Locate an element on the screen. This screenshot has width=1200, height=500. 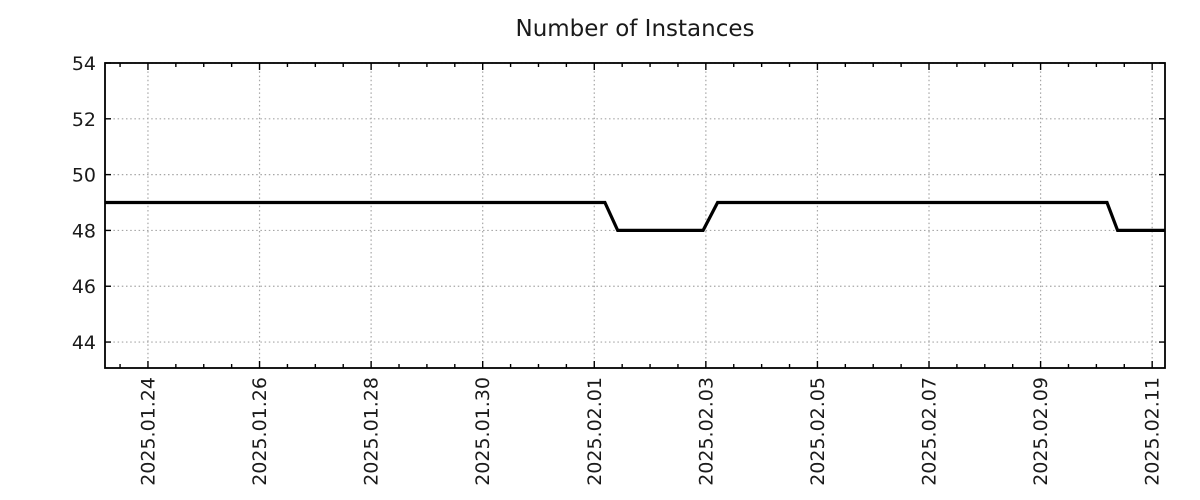
x-tick-label: 2025.02.11 is located at coordinates (1153, 431).